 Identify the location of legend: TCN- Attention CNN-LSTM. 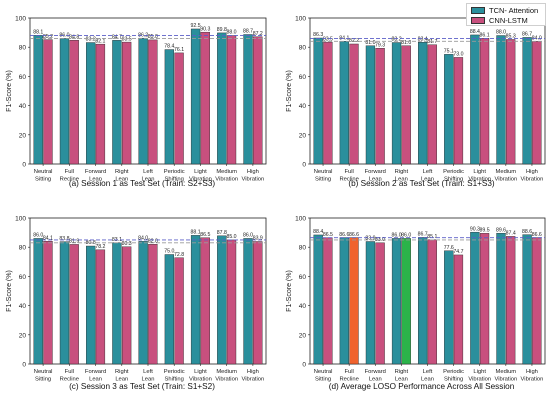
(506, 14).